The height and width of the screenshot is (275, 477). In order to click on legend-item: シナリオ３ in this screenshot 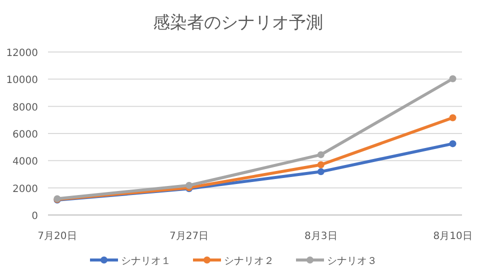, I will do `click(336, 261)`.